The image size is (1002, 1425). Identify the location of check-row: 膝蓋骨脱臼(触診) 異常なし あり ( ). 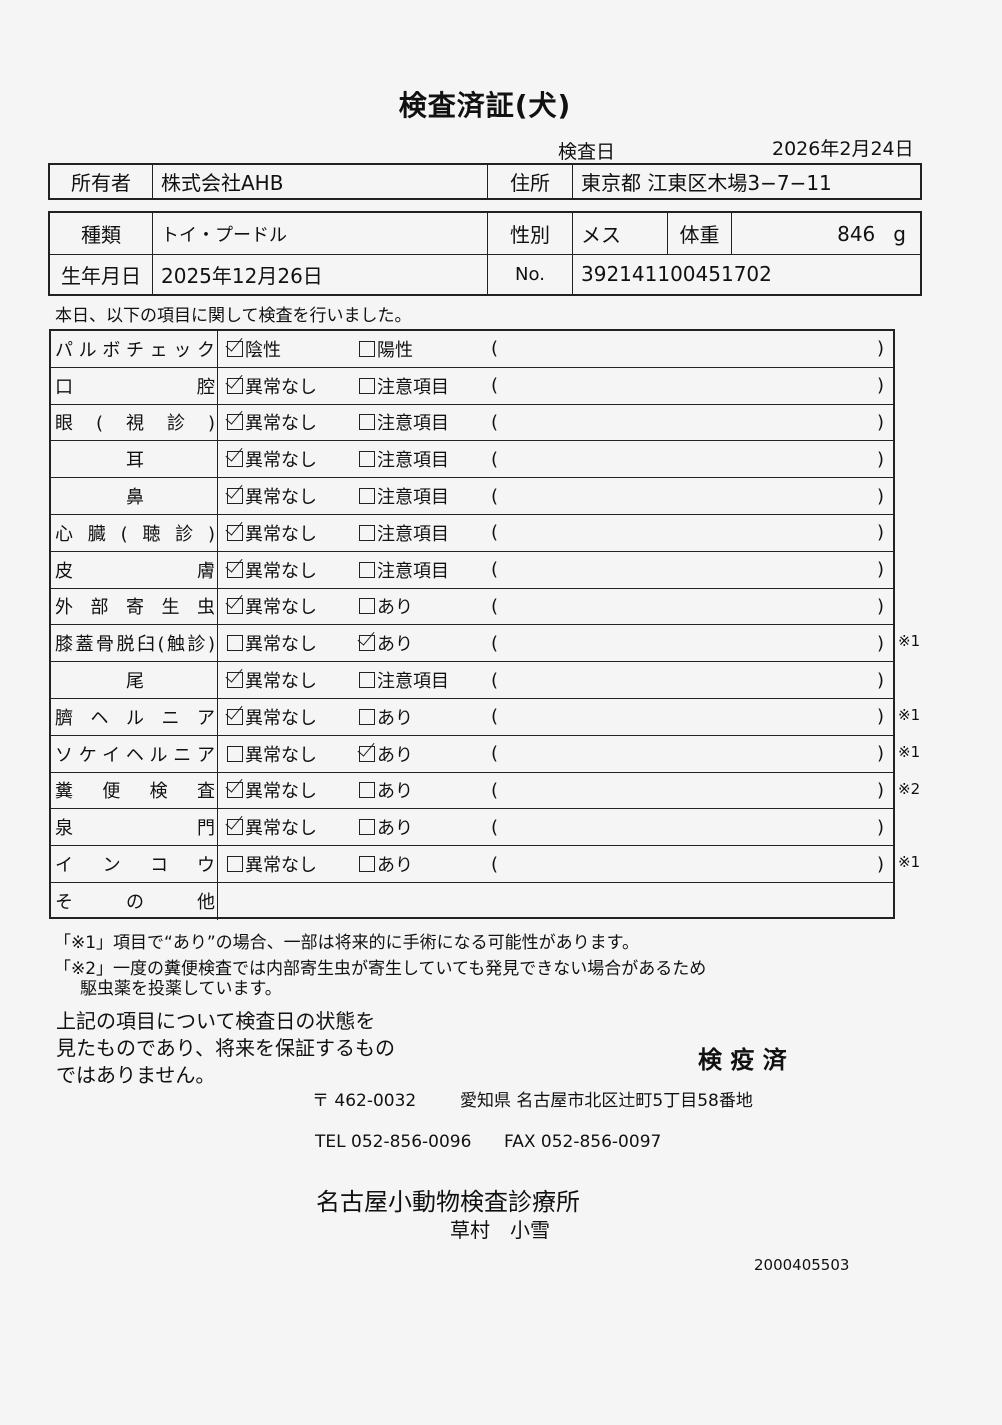
(472, 644).